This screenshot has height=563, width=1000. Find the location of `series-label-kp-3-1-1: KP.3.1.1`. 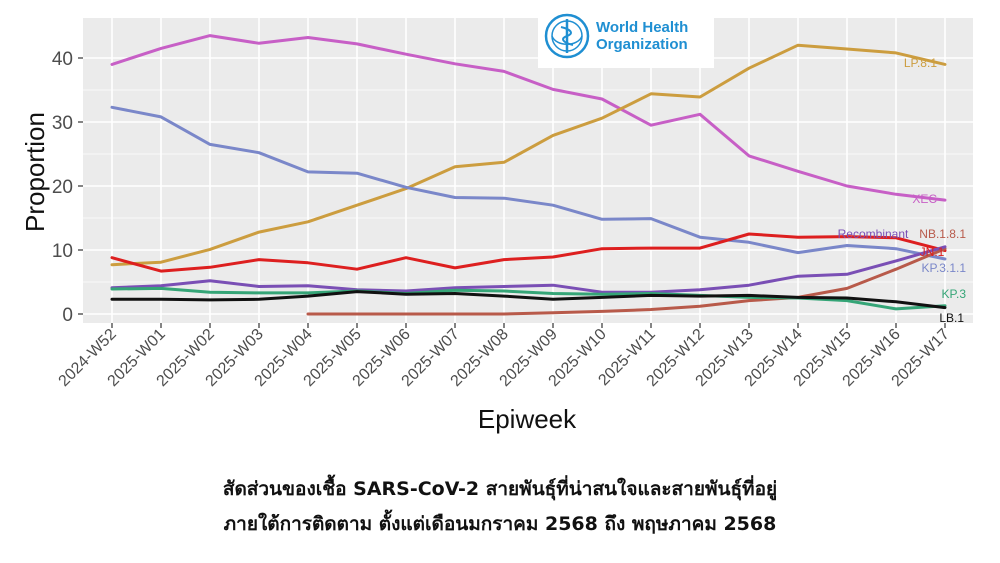

series-label-kp-3-1-1: KP.3.1.1 is located at coordinates (944, 268).